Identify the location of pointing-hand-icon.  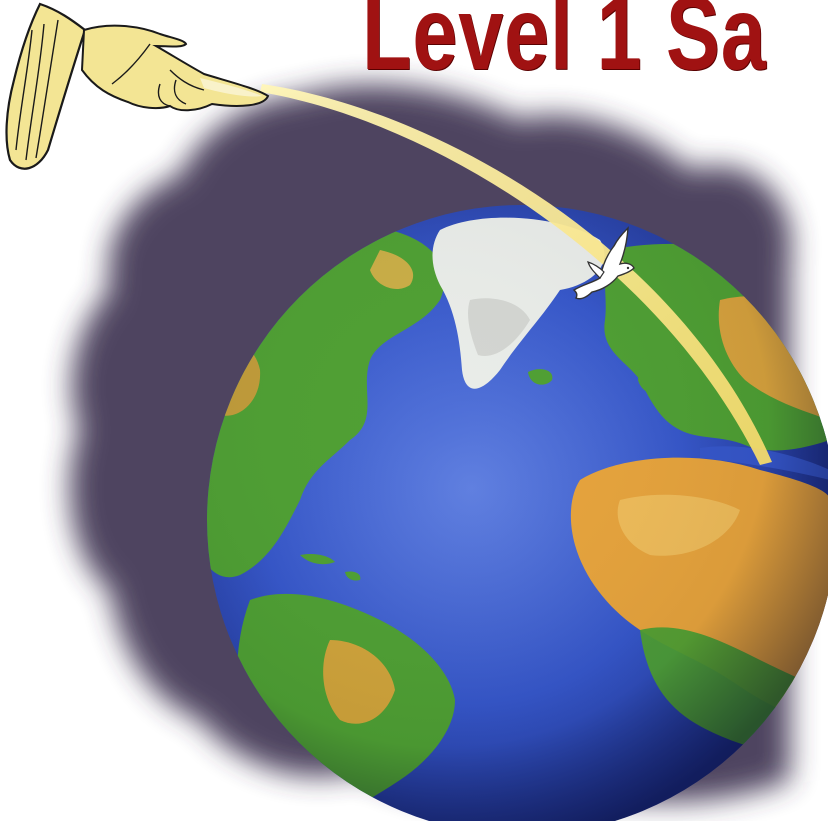
(137, 86).